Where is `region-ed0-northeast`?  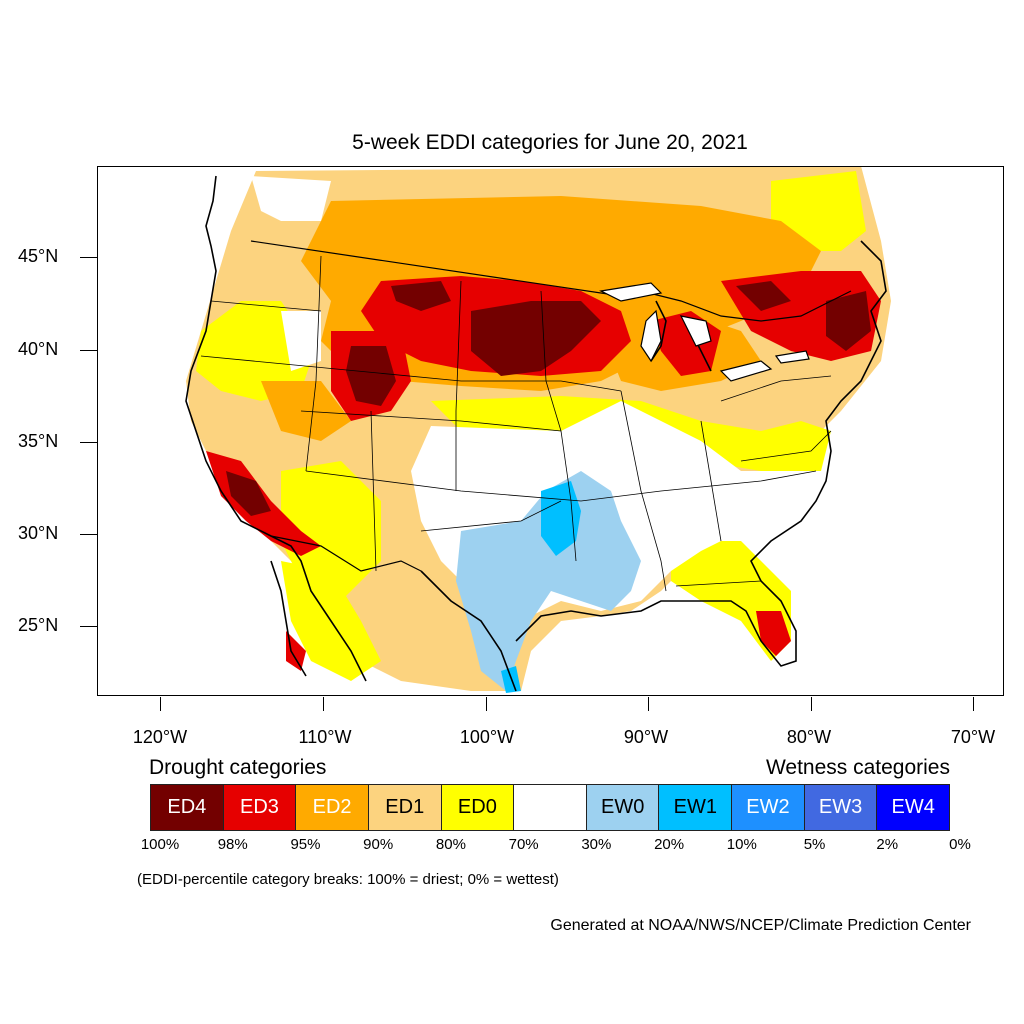 region-ed0-northeast is located at coordinates (818, 211).